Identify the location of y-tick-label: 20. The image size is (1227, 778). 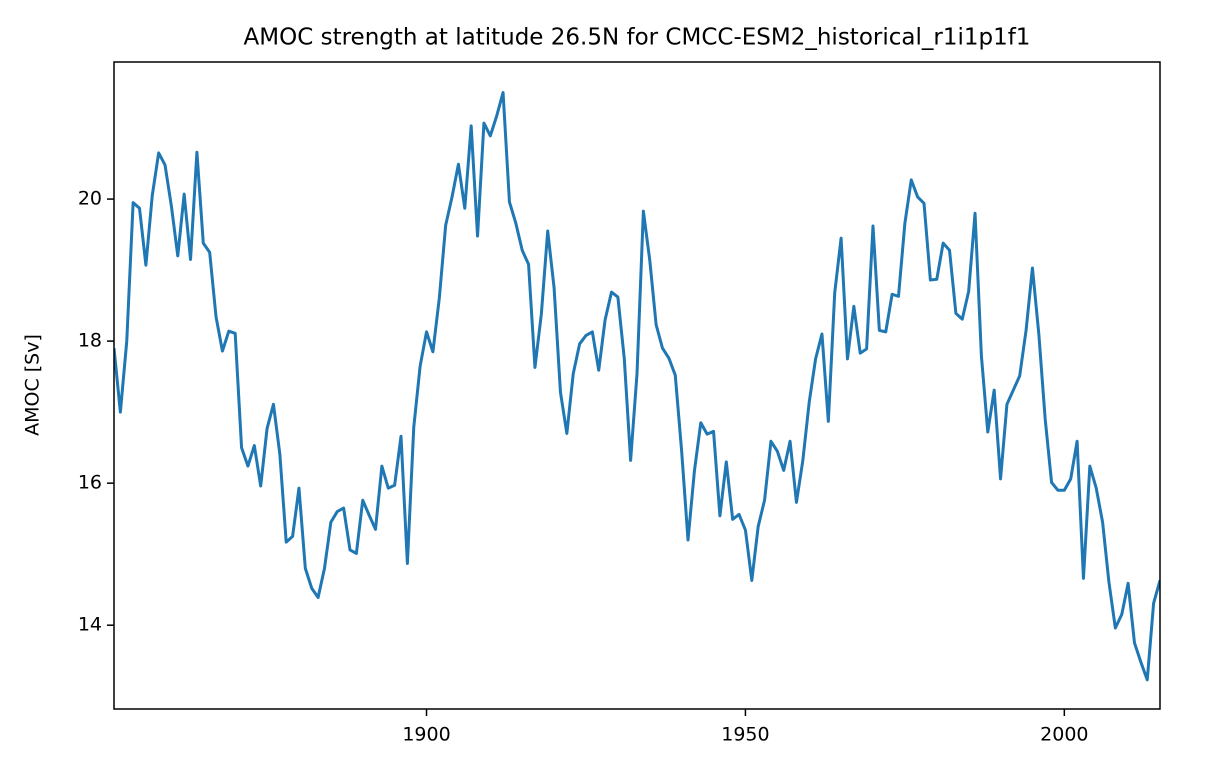
(90, 199).